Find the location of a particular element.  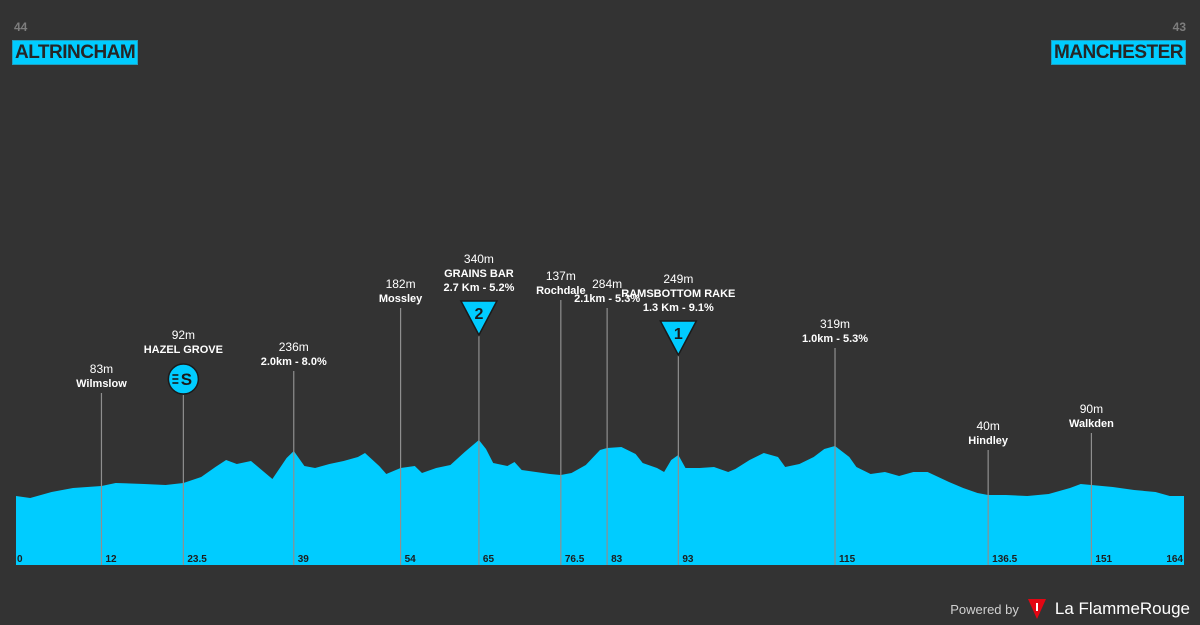

sprint-icon-letter: S is located at coordinates (186, 379).